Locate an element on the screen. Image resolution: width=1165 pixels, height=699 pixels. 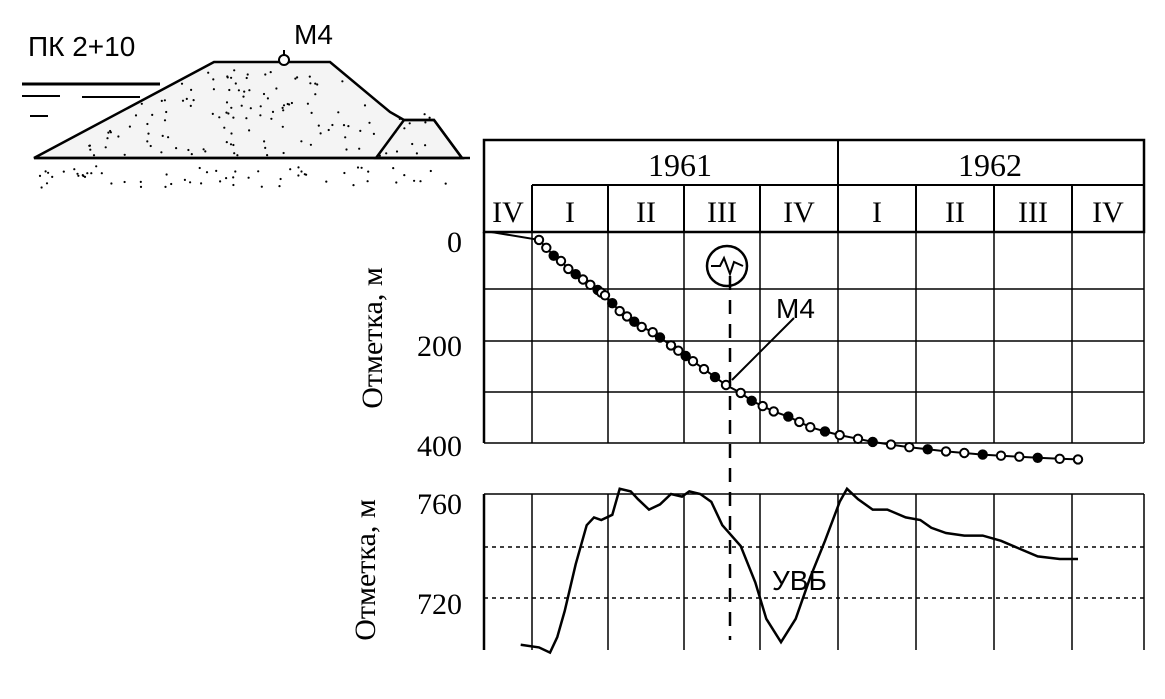
quarter-label: III is located at coordinates (1033, 212).